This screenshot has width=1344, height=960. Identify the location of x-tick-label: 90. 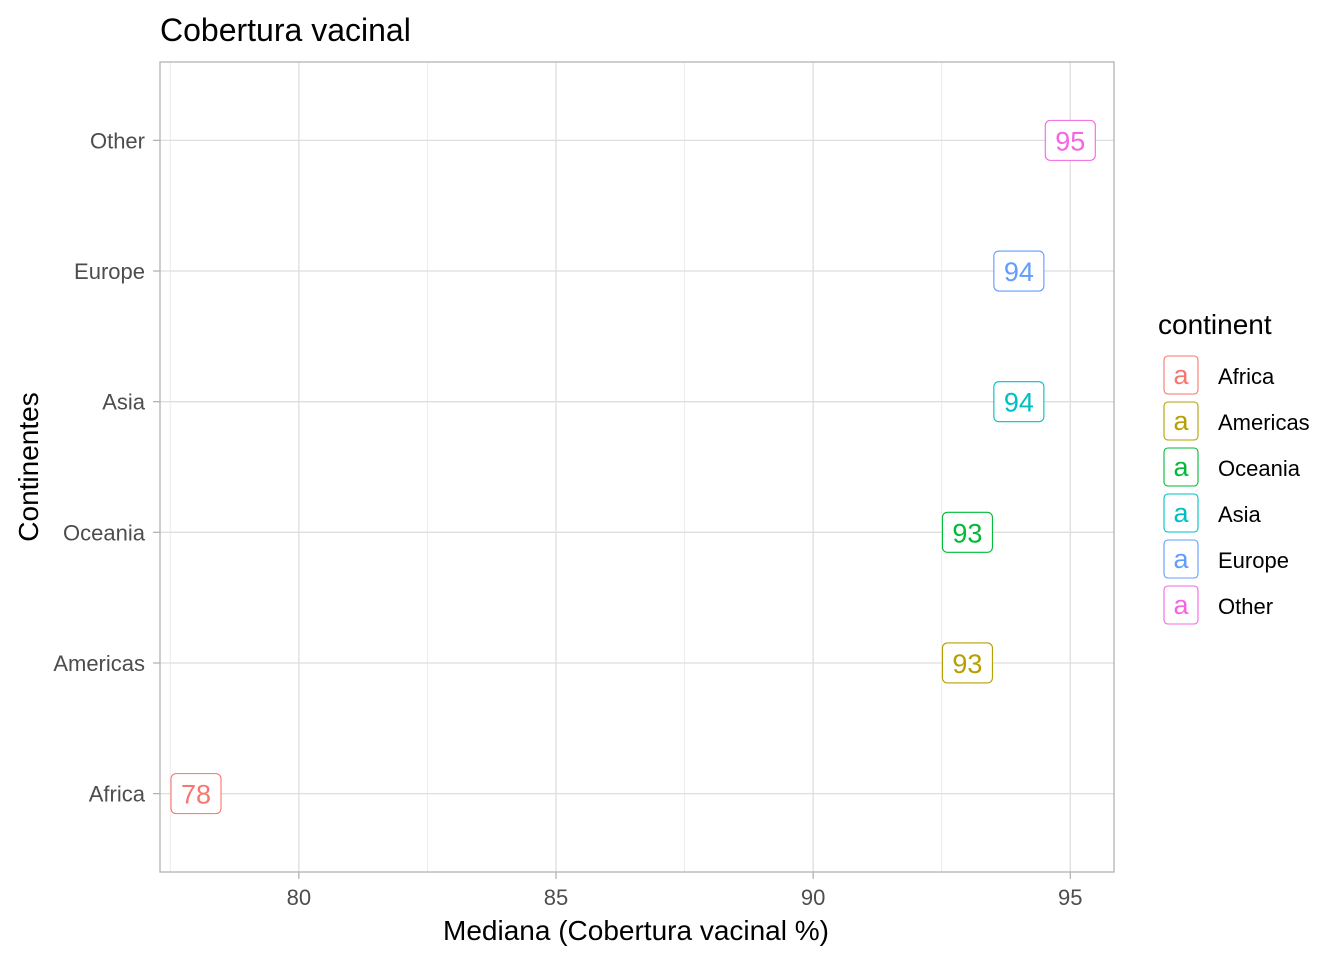
(813, 897).